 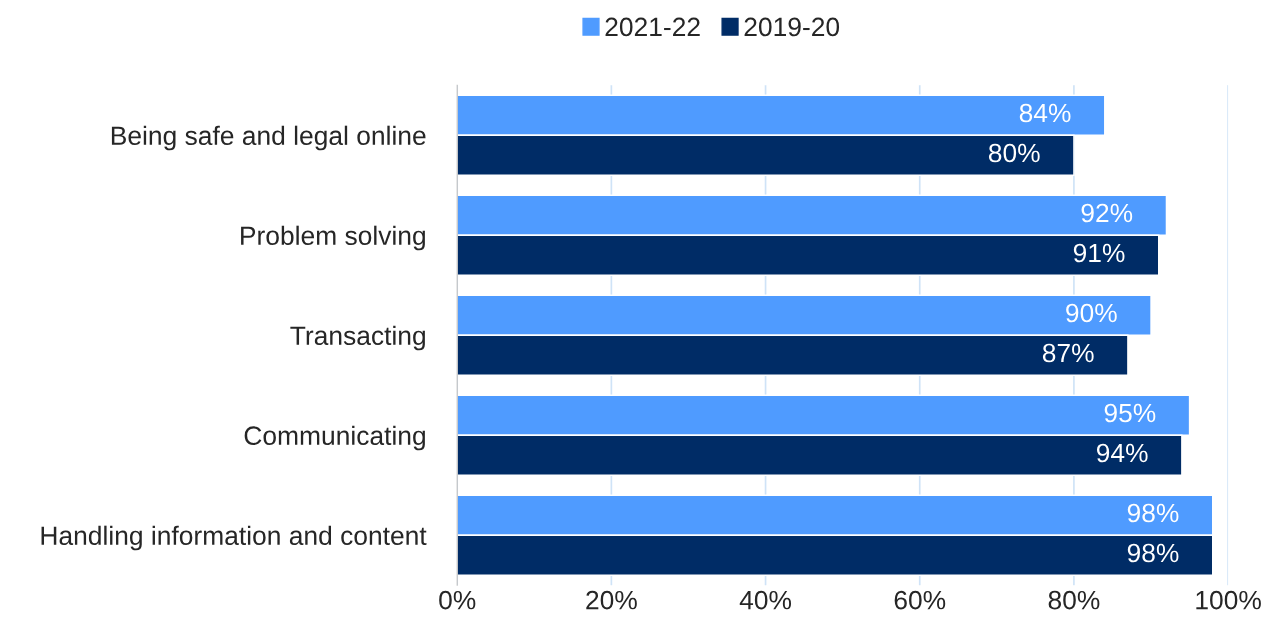 I want to click on legend-label: 2019-20, so click(x=792, y=27).